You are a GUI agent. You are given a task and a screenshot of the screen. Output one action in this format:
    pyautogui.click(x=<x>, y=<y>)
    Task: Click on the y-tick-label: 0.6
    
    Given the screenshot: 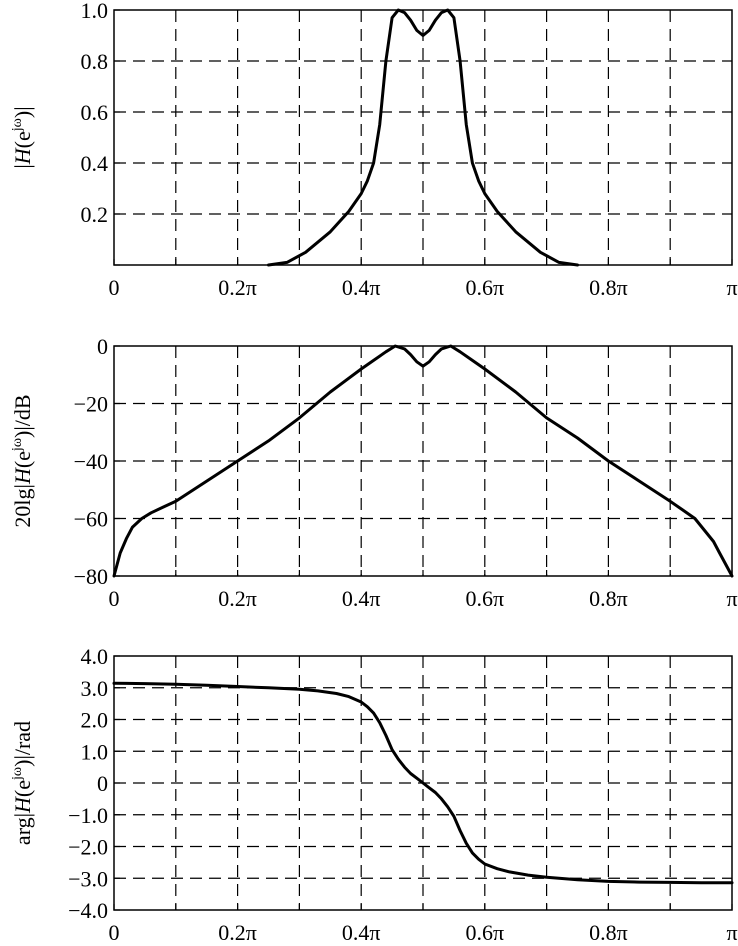 What is the action you would take?
    pyautogui.click(x=95, y=112)
    